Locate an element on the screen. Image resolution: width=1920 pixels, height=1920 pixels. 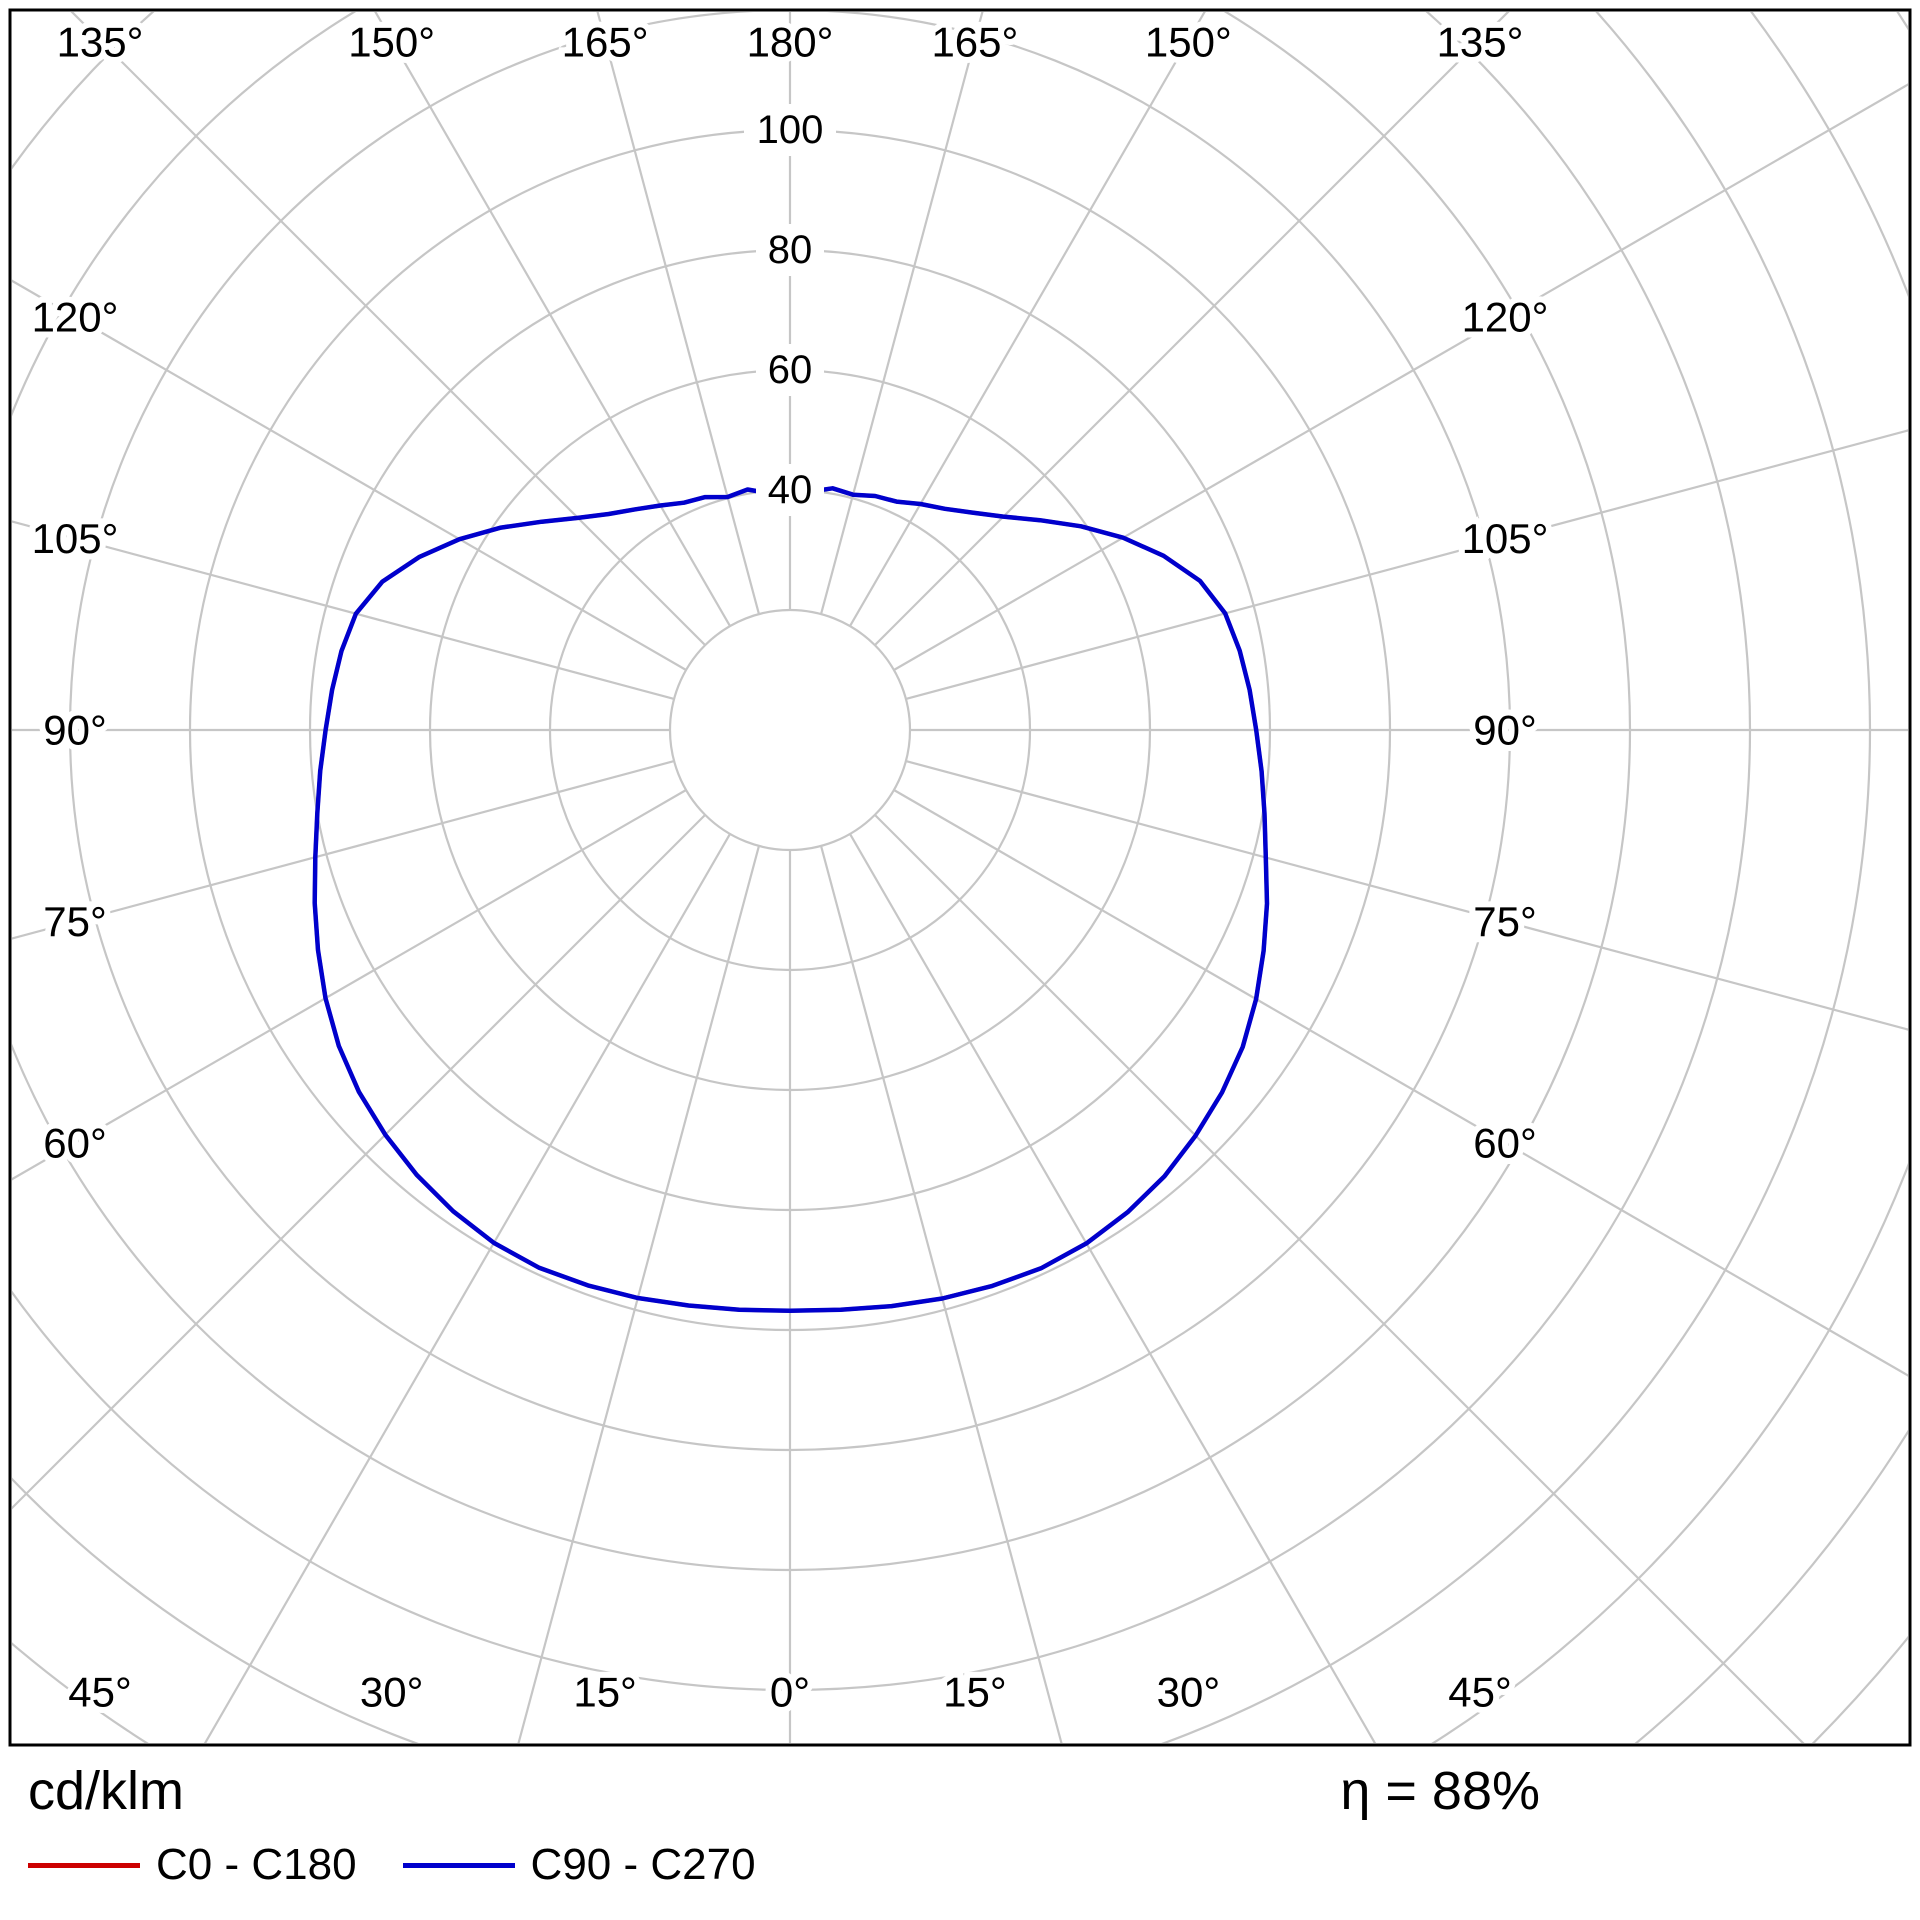
legend-label: C90 - C270 is located at coordinates (643, 1864).